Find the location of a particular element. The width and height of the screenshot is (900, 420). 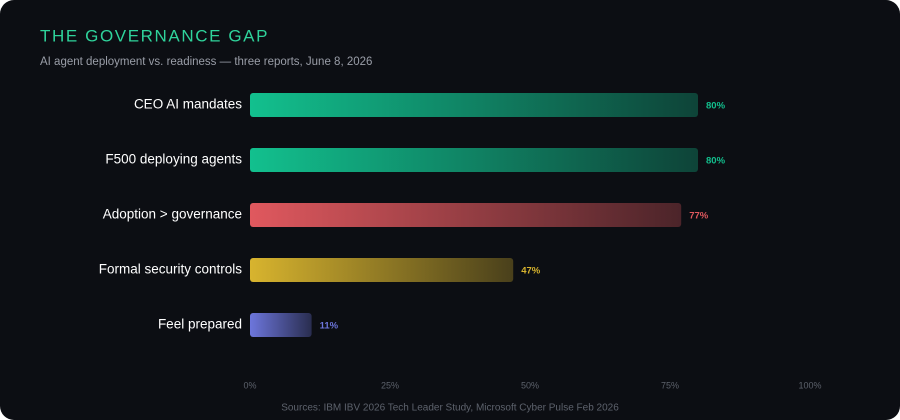

y-tick-label: CEO AI mandates is located at coordinates (188, 104).